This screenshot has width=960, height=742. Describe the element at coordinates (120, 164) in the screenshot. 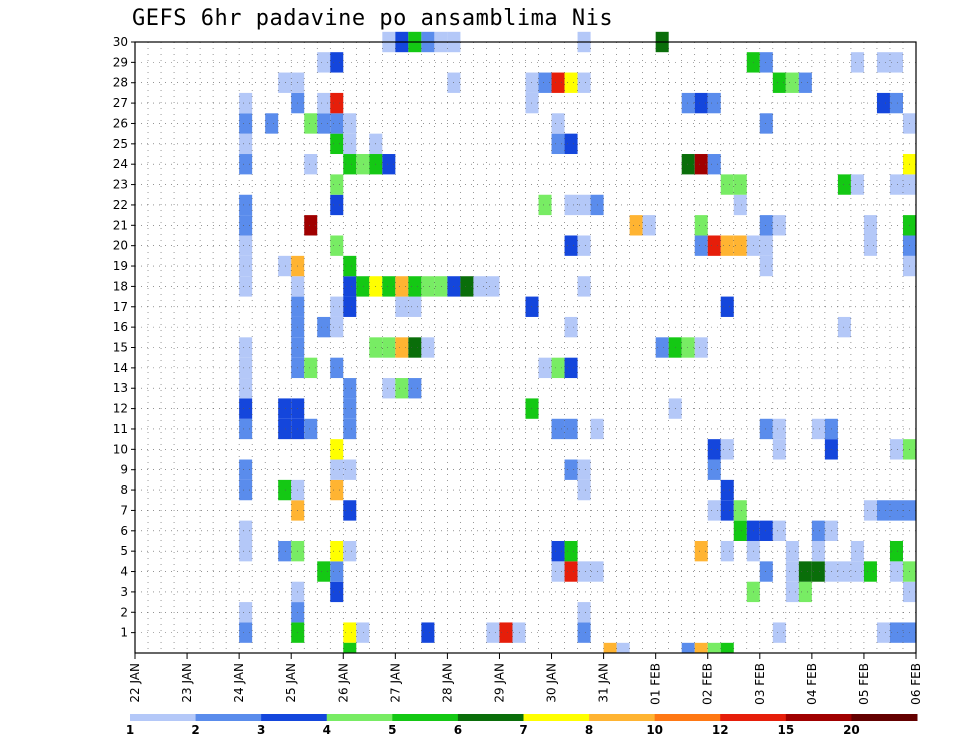

I see `y-tick-label: 24` at that location.